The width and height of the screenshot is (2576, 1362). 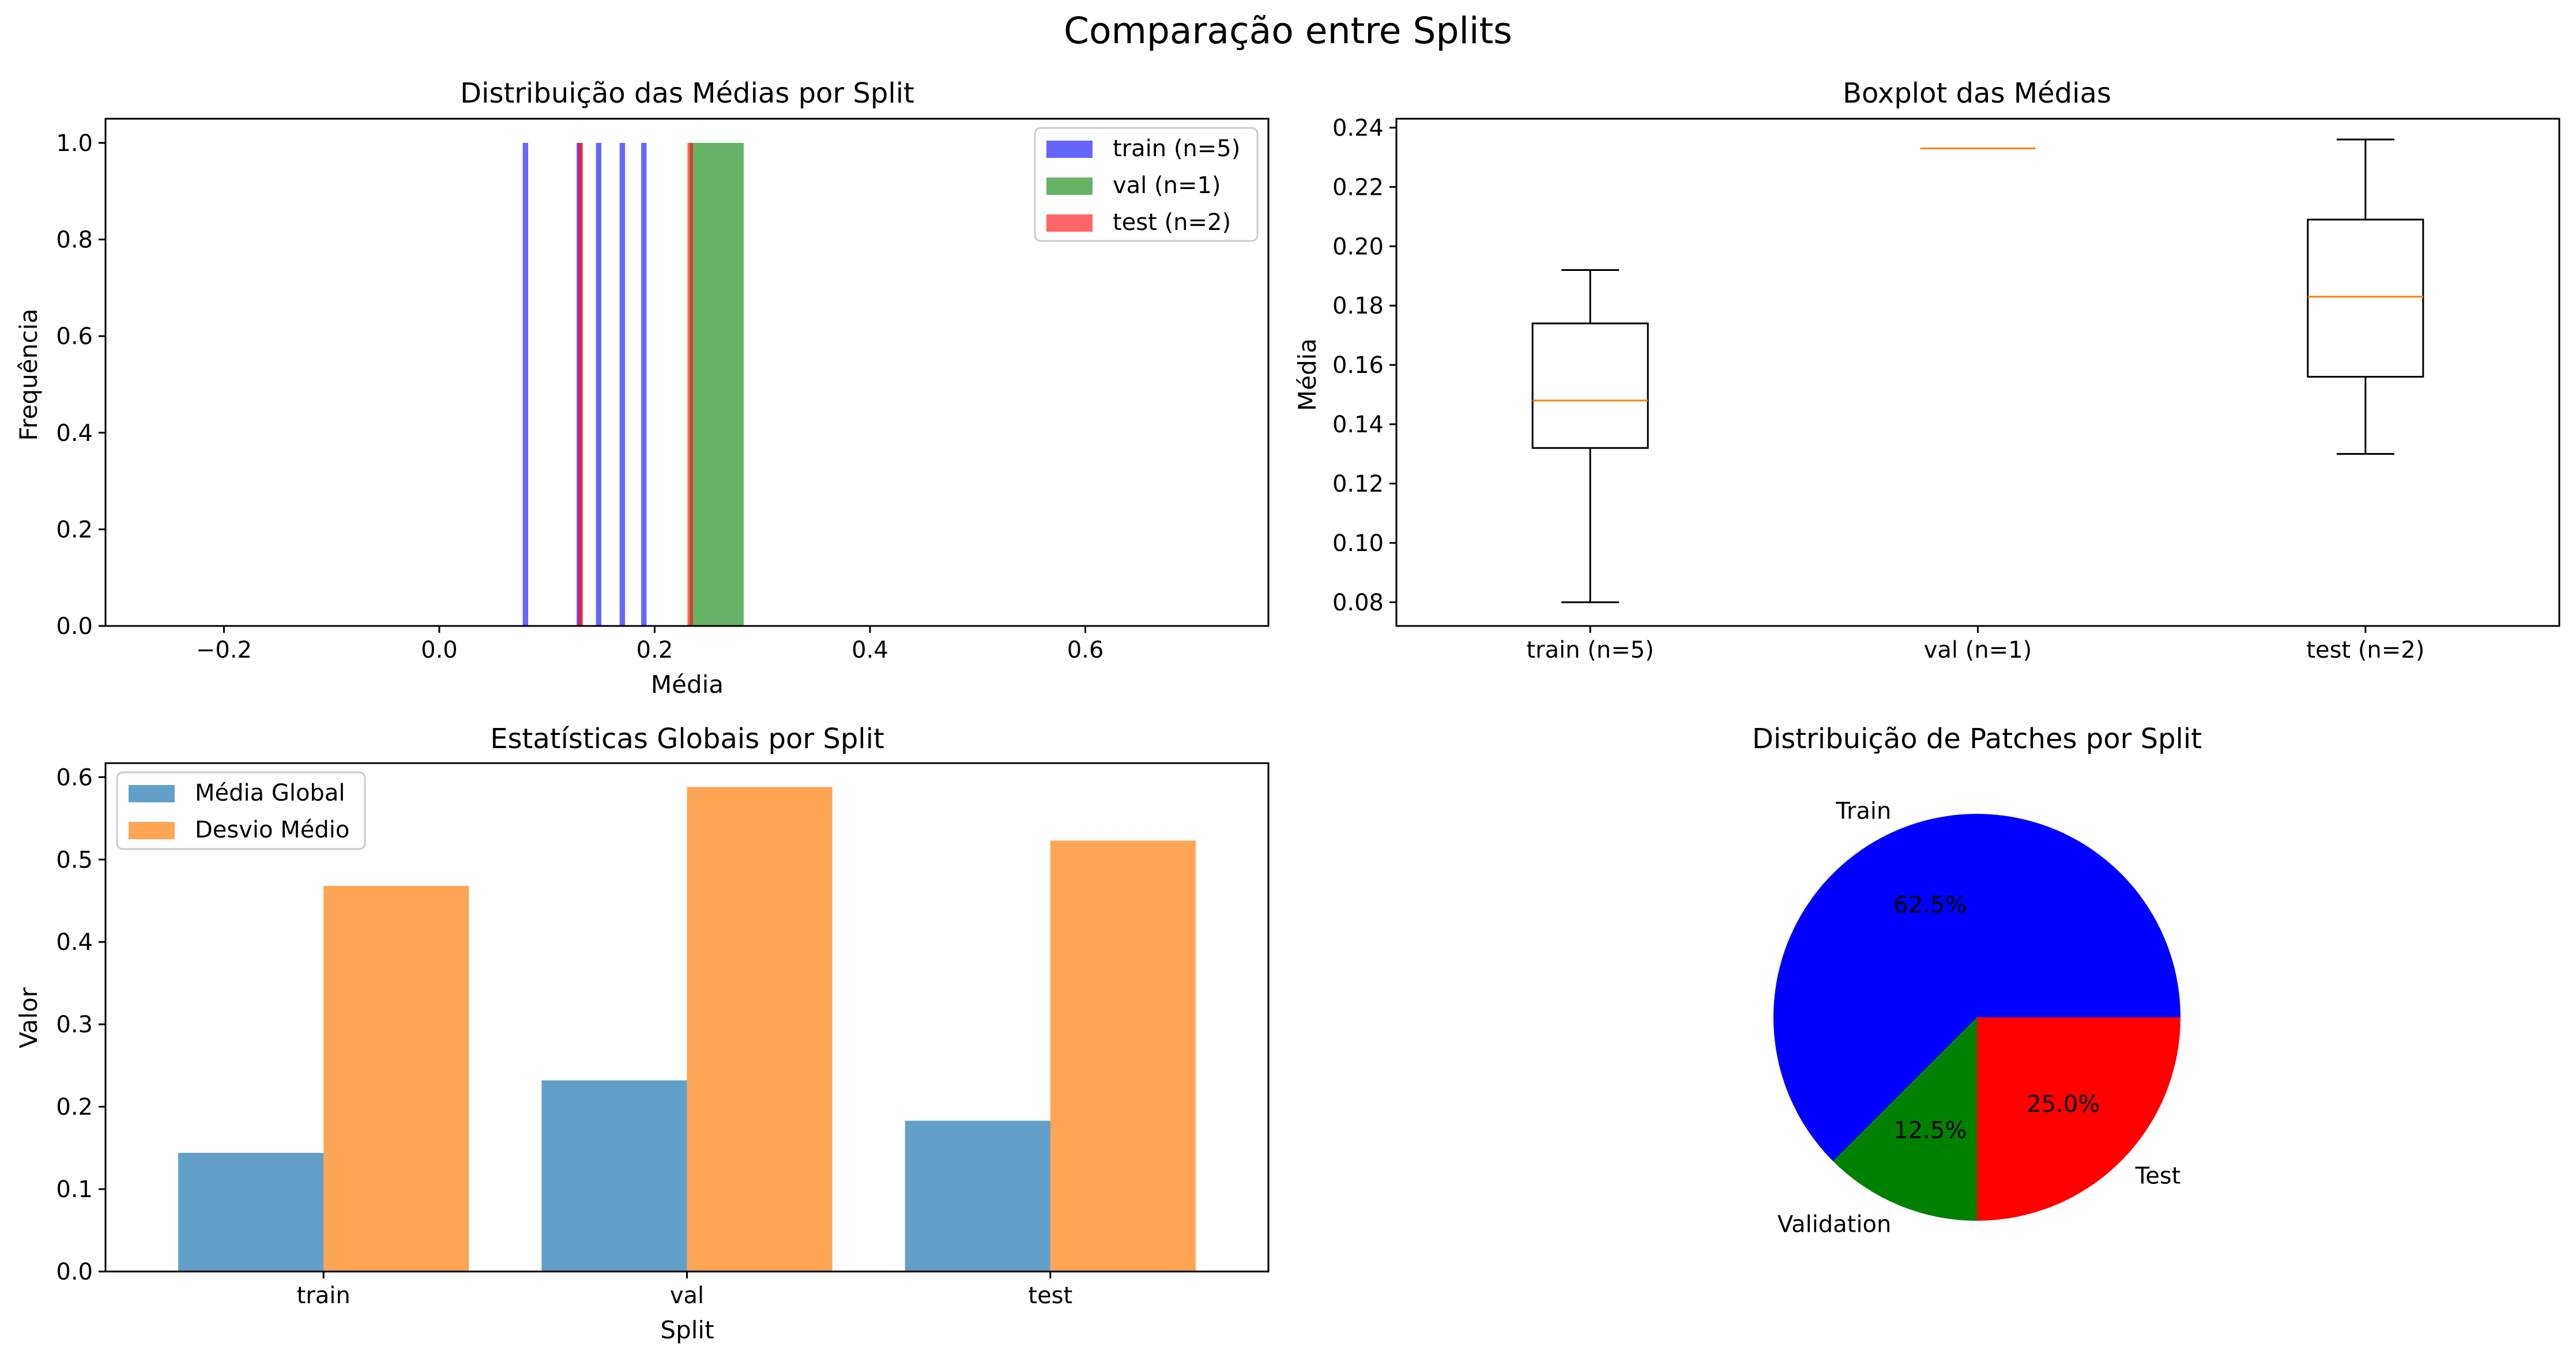 What do you see at coordinates (655, 650) in the screenshot?
I see `histogram-xtick-label: 0.2` at bounding box center [655, 650].